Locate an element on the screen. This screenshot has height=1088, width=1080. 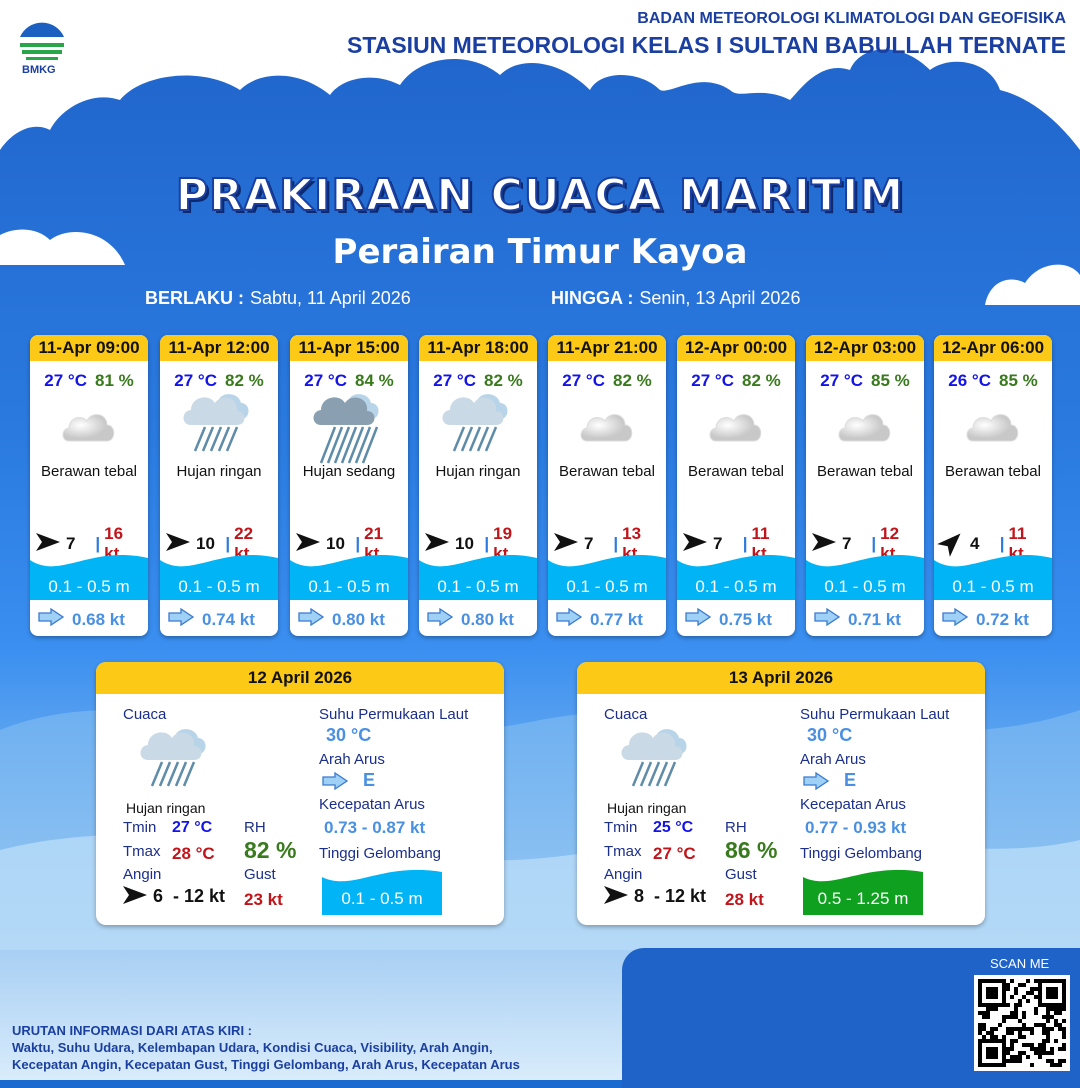
sst-value: 30 °C is located at coordinates (830, 735).